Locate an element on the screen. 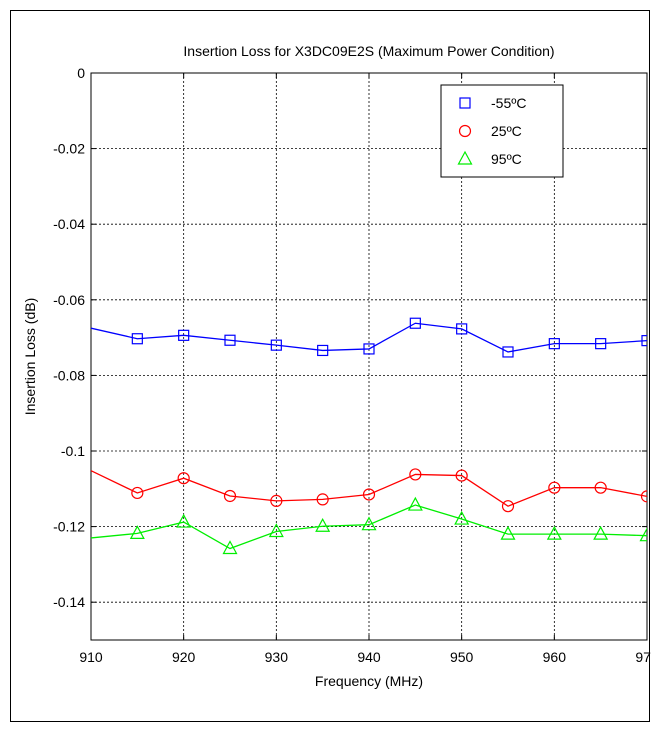 This screenshot has height=735, width=662. x-tick-label: 930 is located at coordinates (277, 657).